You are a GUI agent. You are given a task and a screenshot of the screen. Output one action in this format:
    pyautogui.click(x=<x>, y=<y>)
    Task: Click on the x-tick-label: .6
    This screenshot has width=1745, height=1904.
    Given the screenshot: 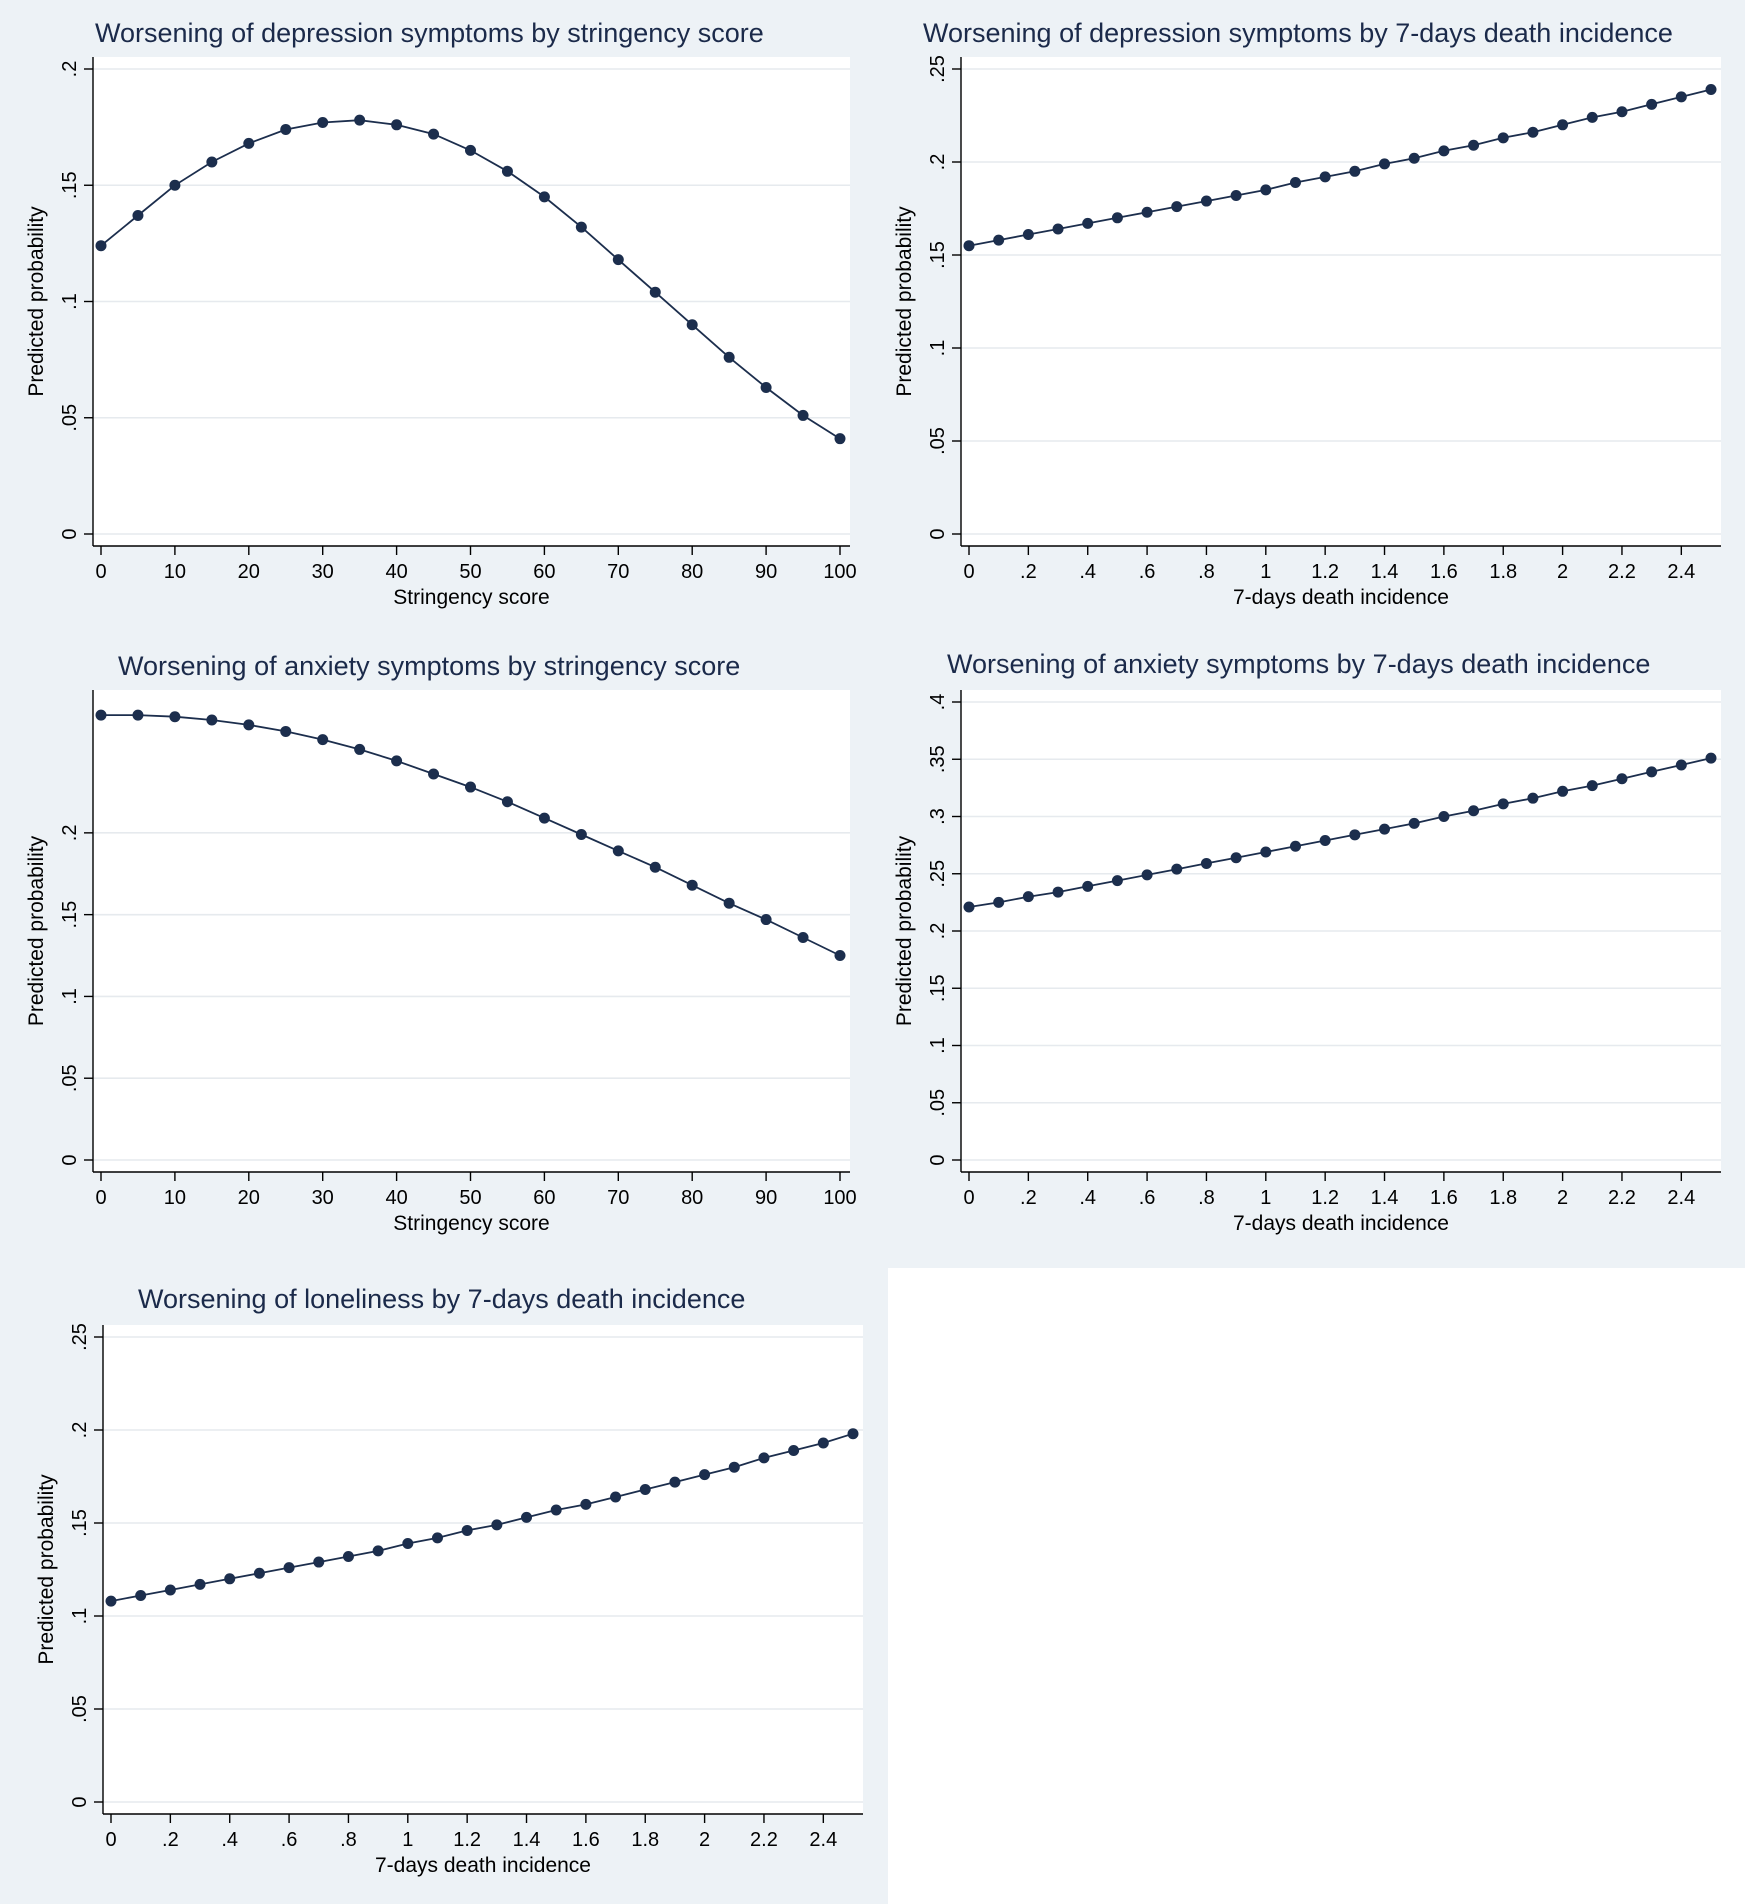 What is the action you would take?
    pyautogui.click(x=289, y=1840)
    